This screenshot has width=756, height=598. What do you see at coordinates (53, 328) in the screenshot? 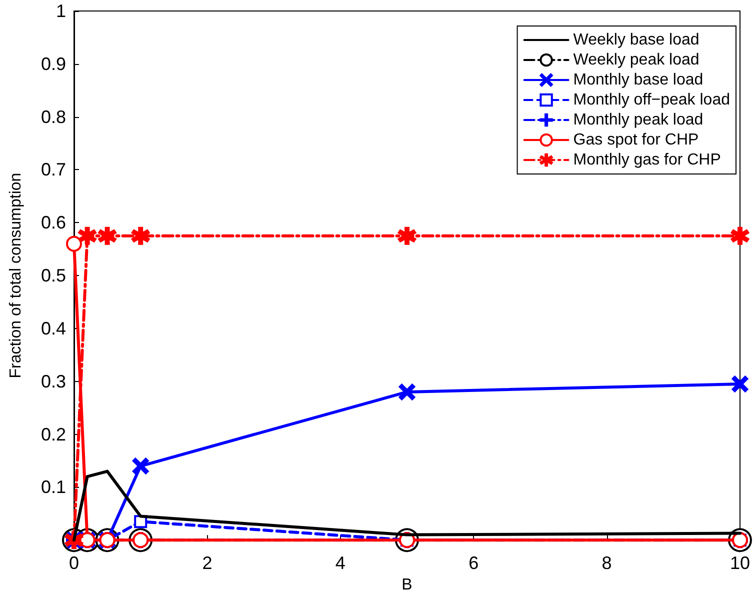
I see `y-tick-label: 0.4` at bounding box center [53, 328].